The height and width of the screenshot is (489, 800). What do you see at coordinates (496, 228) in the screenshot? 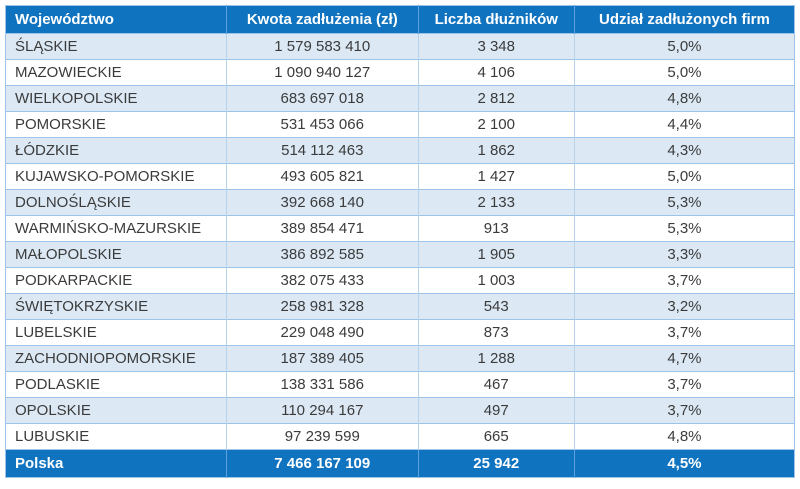
I see `cell-debtor-count: 913` at bounding box center [496, 228].